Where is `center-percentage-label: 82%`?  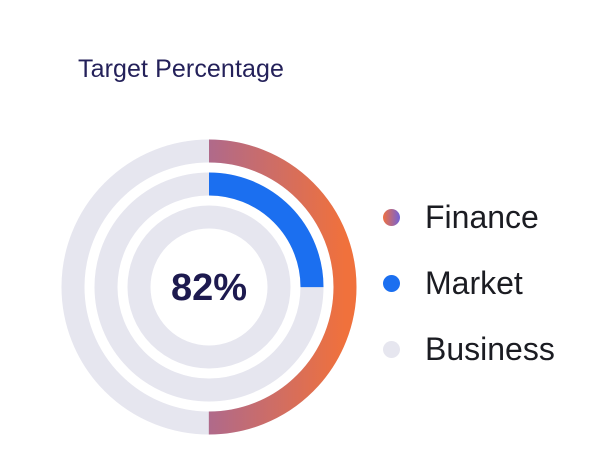
center-percentage-label: 82% is located at coordinates (209, 288).